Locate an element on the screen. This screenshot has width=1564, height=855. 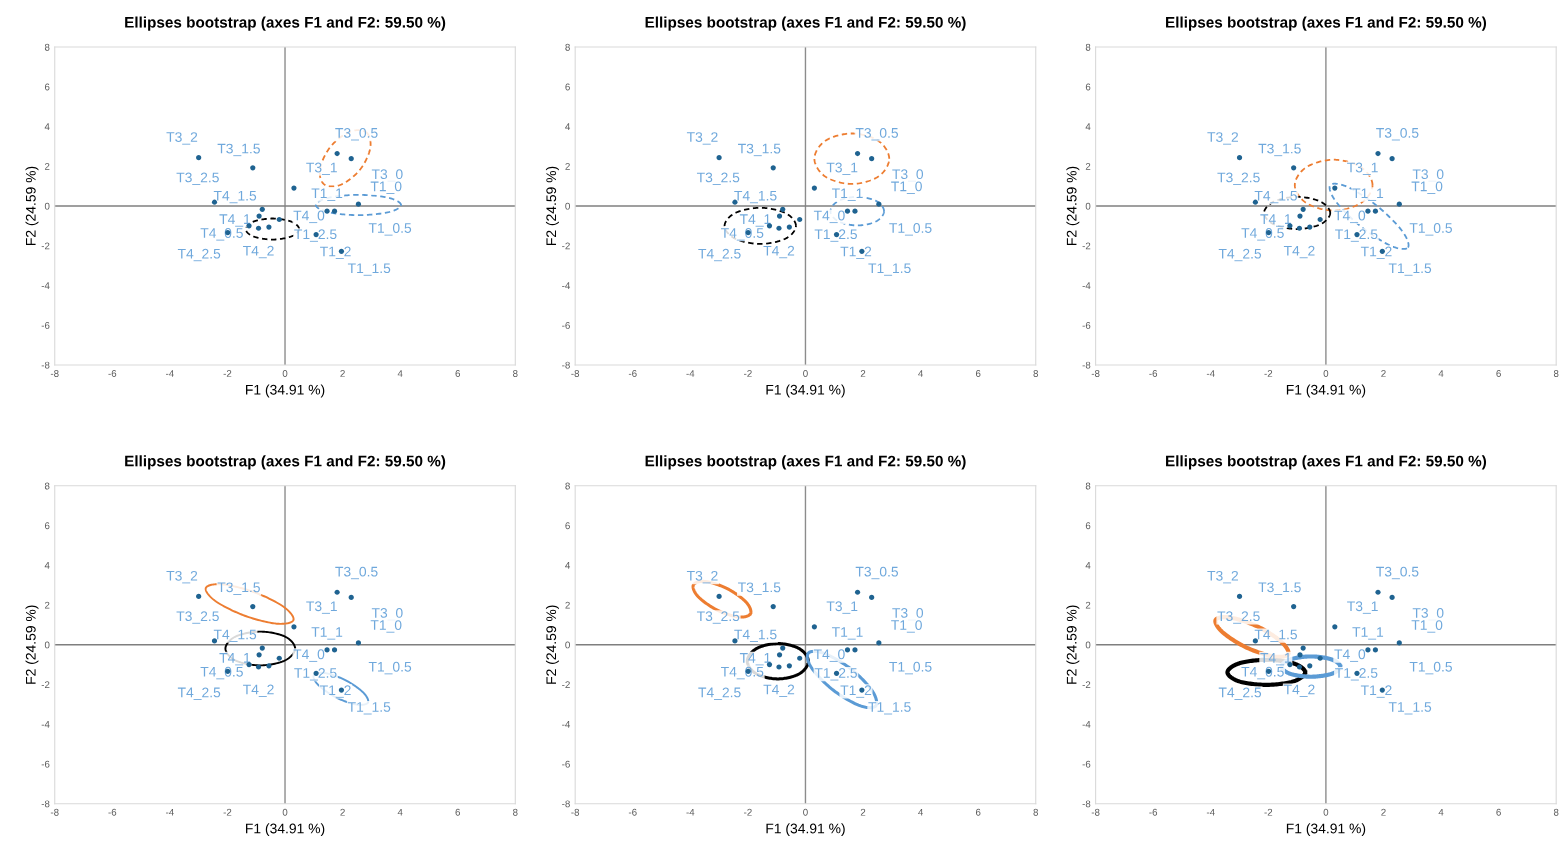
annotation: T4_2.5 is located at coordinates (1240, 255).